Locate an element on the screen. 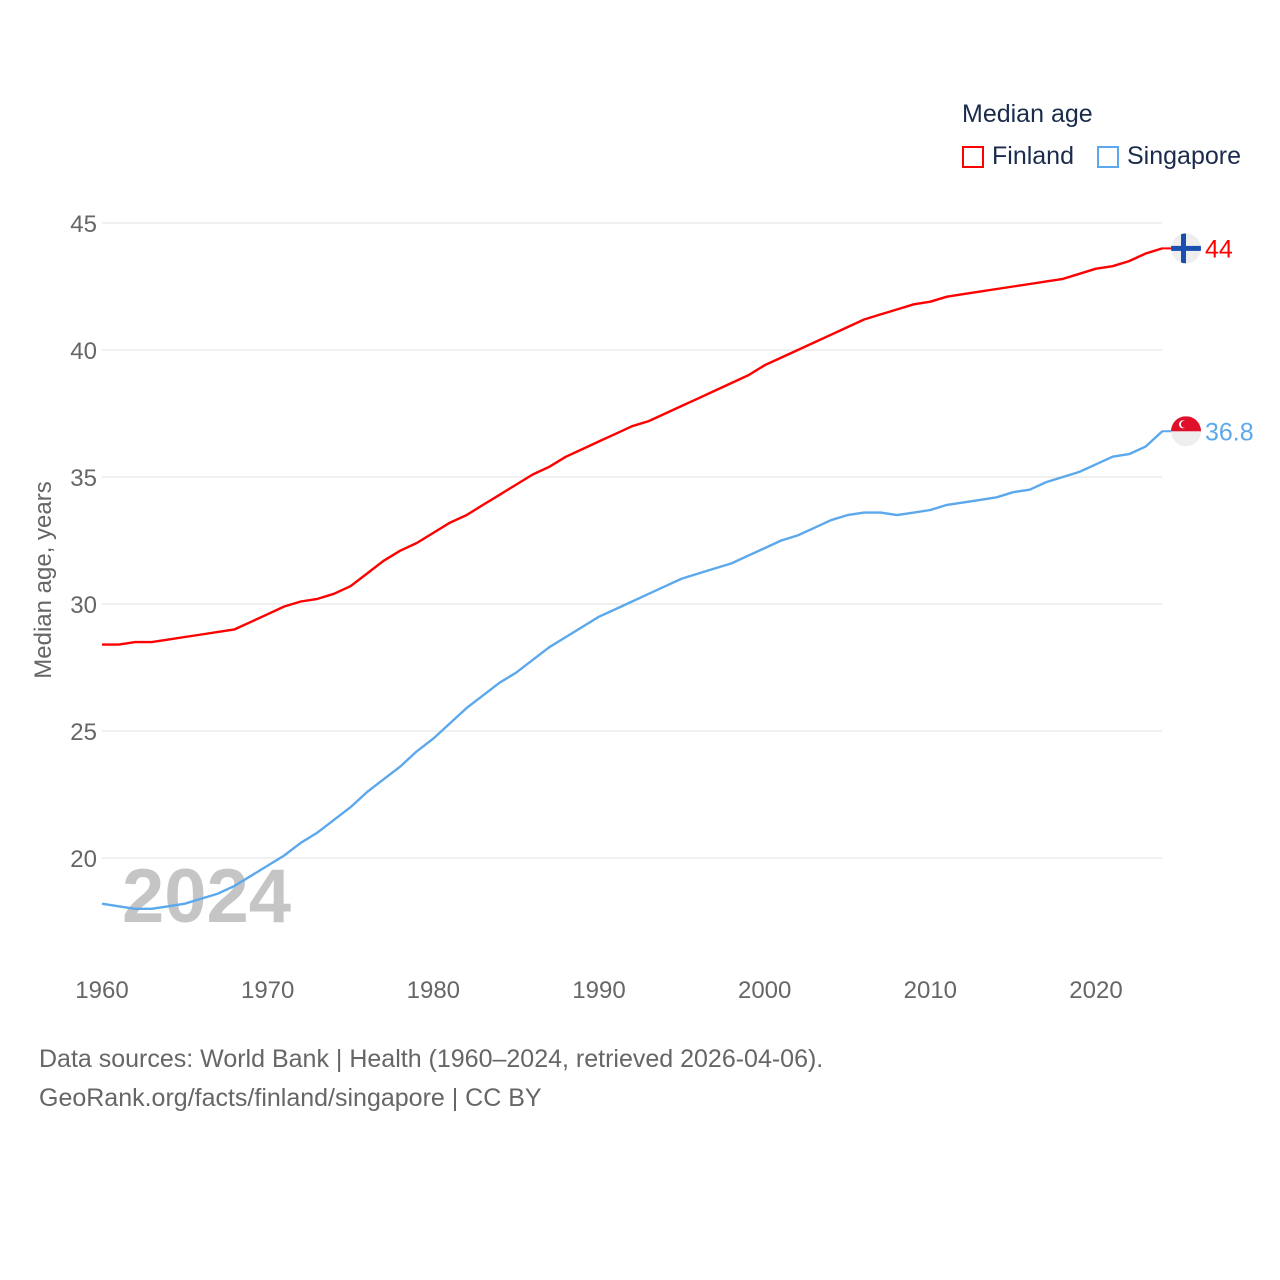 The image size is (1280, 1280). flag-icon-finland is located at coordinates (1186, 248).